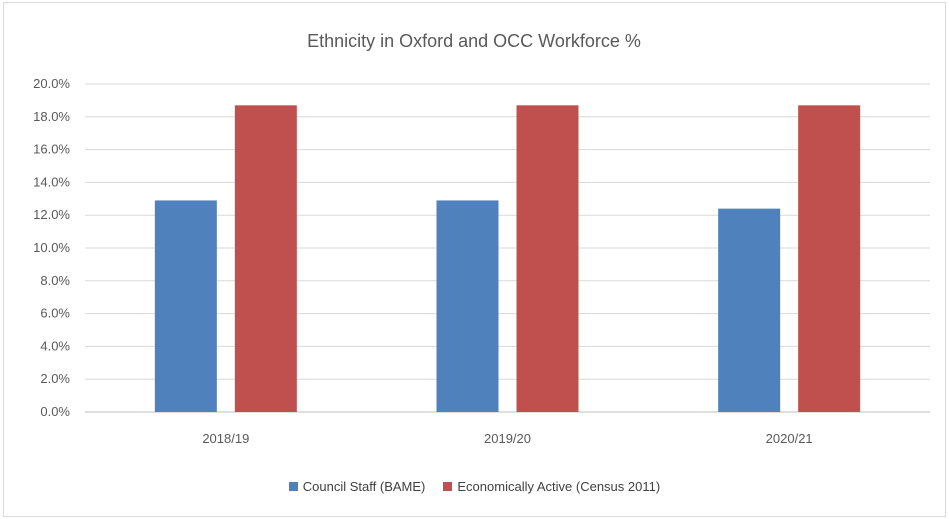 The width and height of the screenshot is (949, 519). I want to click on legend-label-council-staff: Council Staff (BAME), so click(364, 486).